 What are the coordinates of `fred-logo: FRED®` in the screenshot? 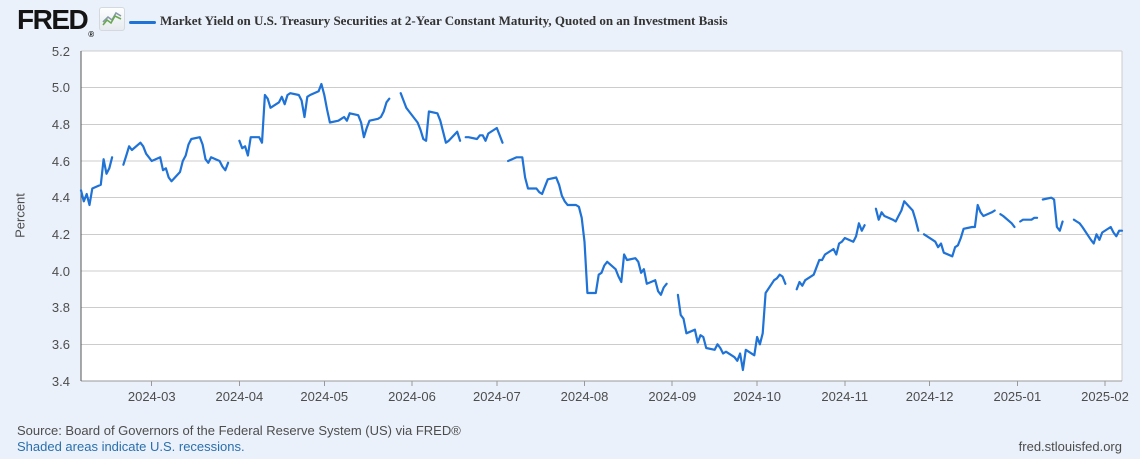 It's located at (56, 22).